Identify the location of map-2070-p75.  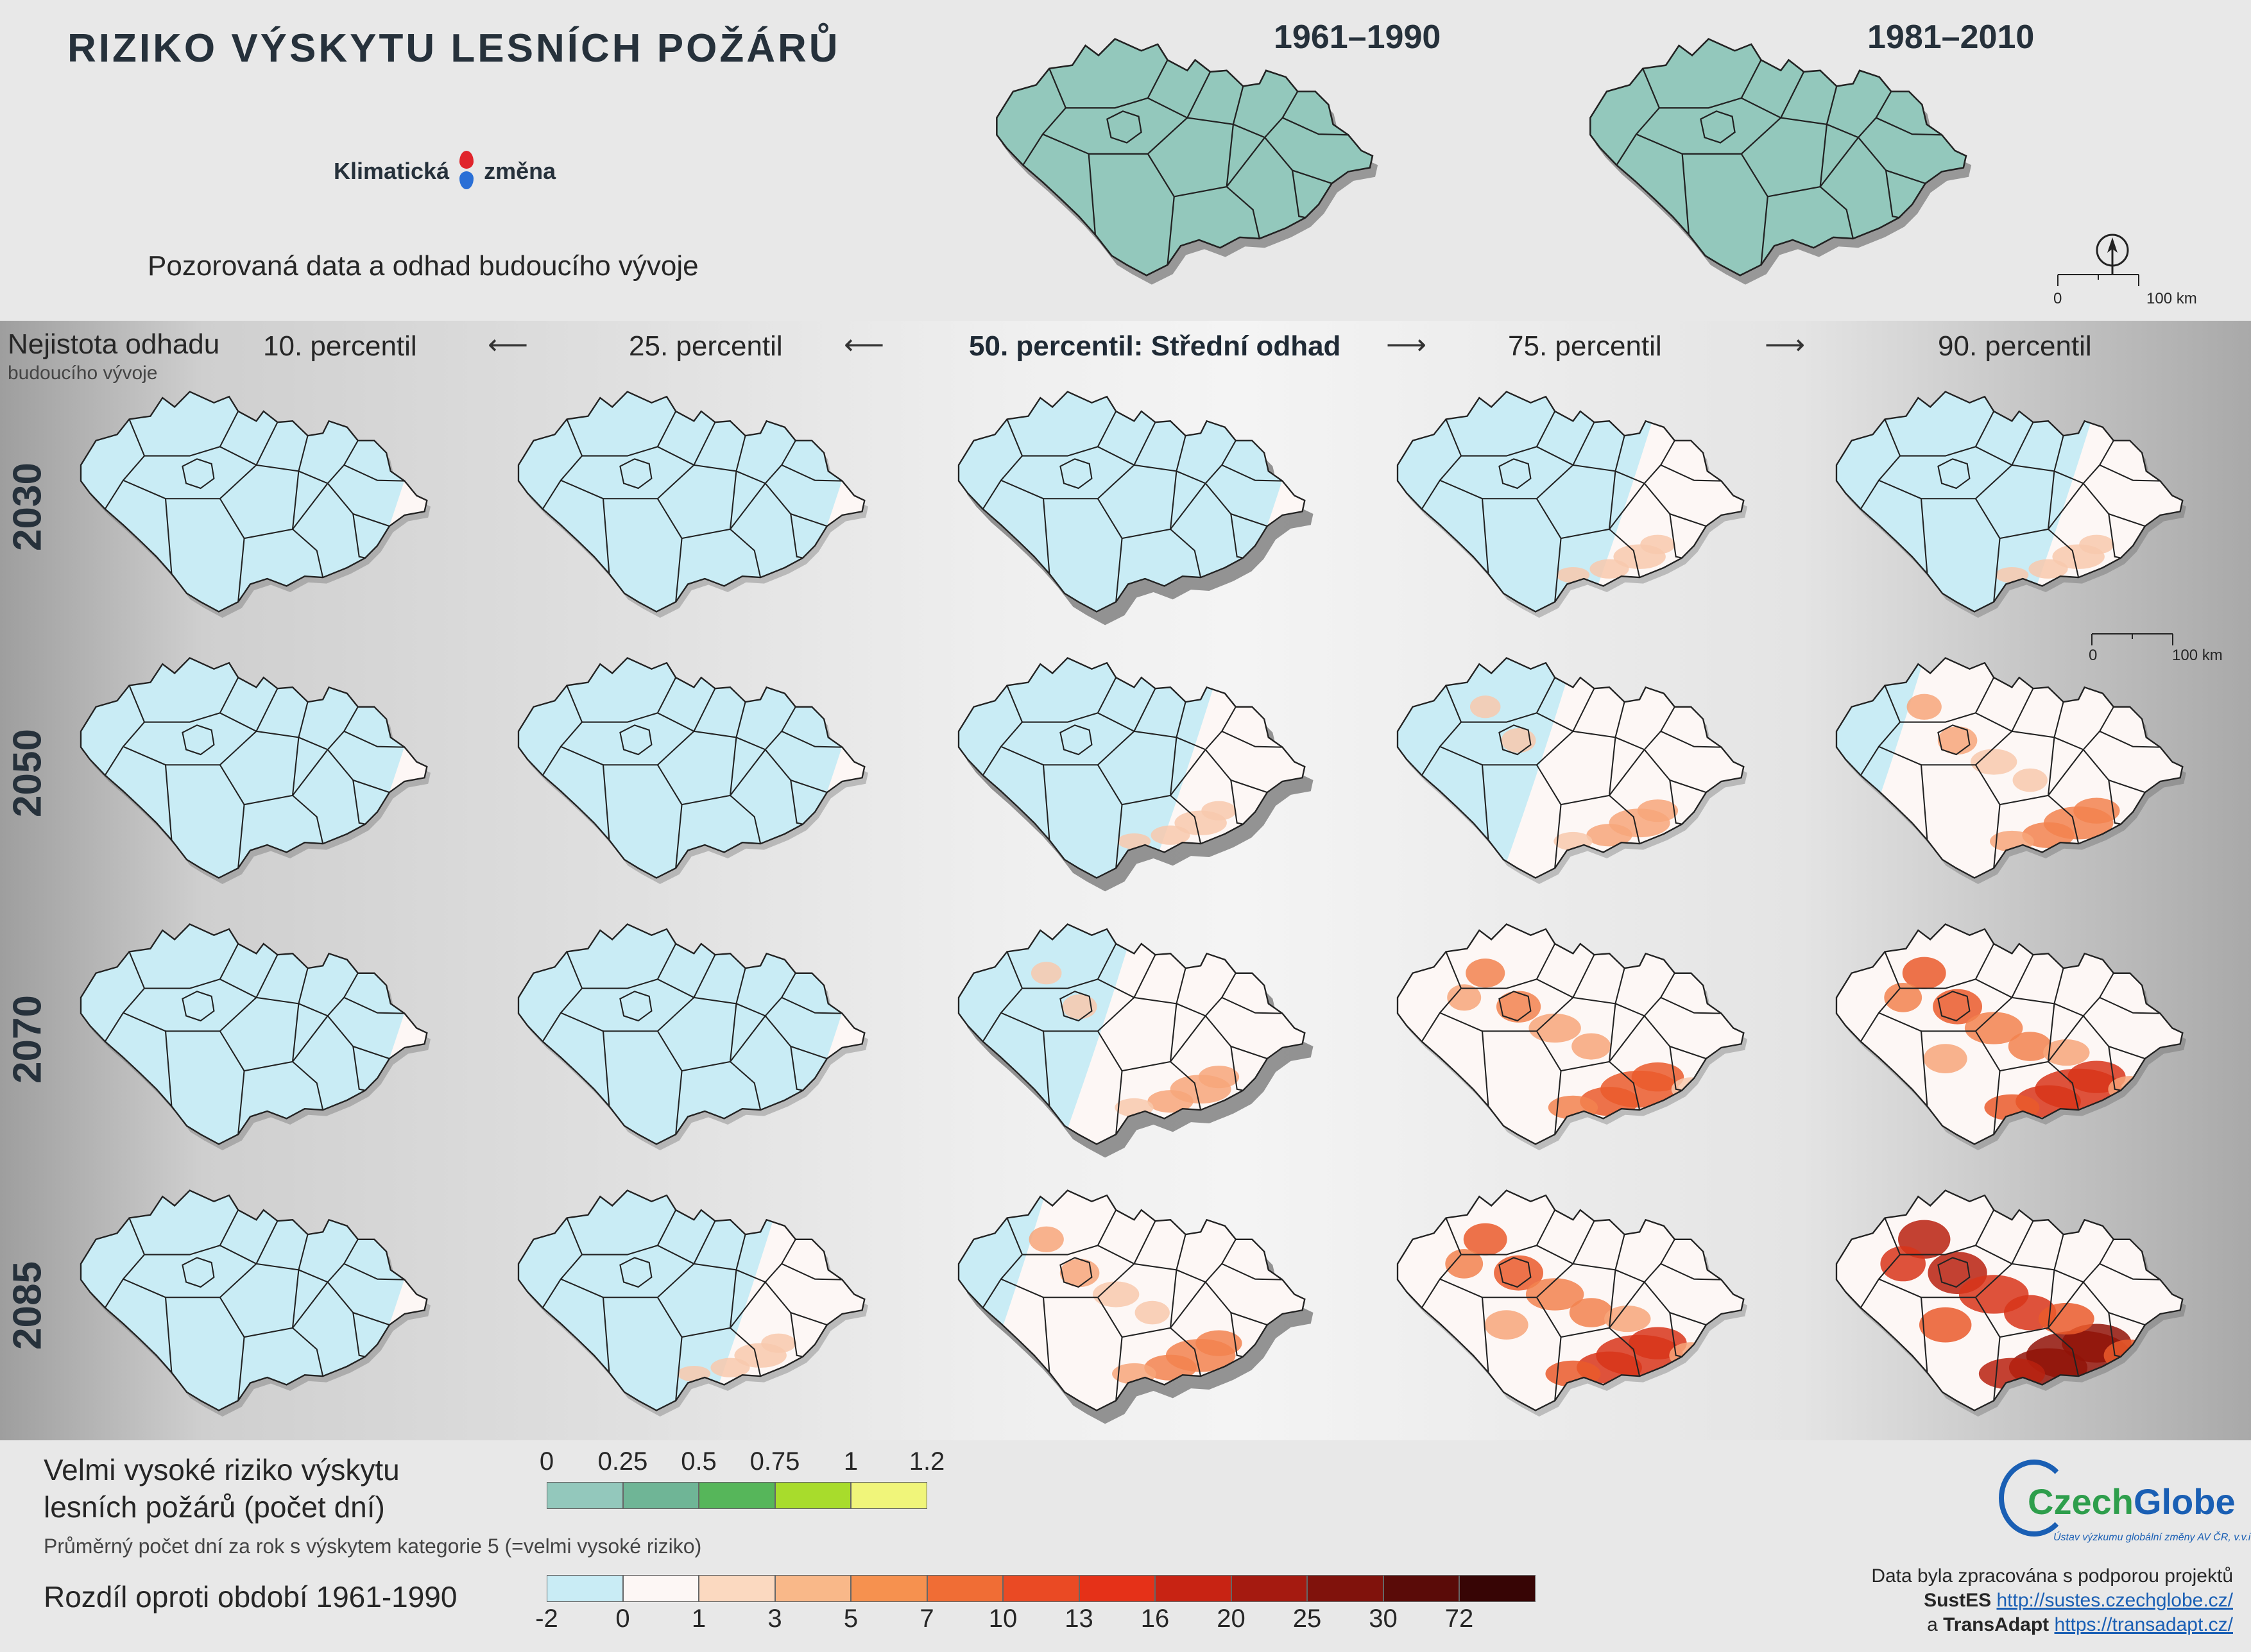
(1567, 1034).